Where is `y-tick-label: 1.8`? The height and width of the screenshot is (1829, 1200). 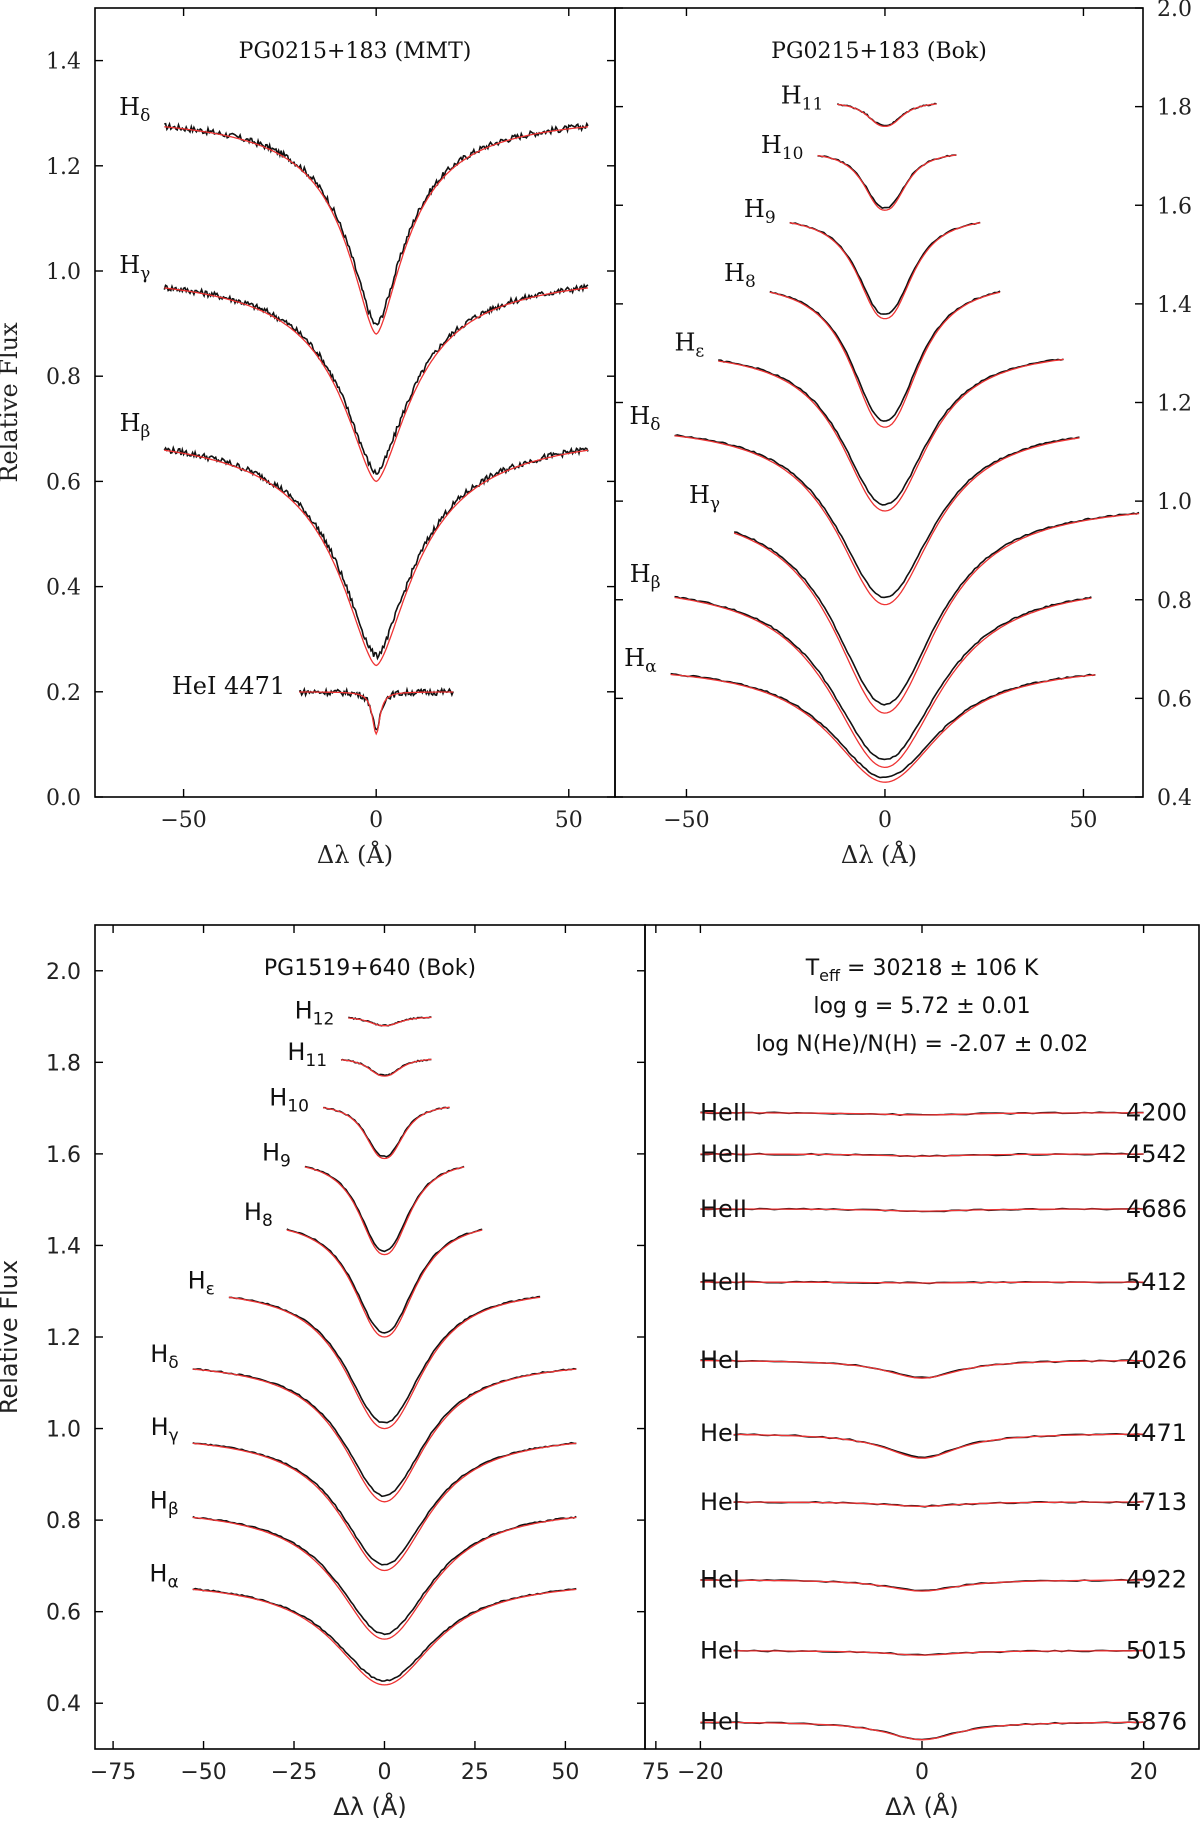
y-tick-label: 1.8 is located at coordinates (1174, 108).